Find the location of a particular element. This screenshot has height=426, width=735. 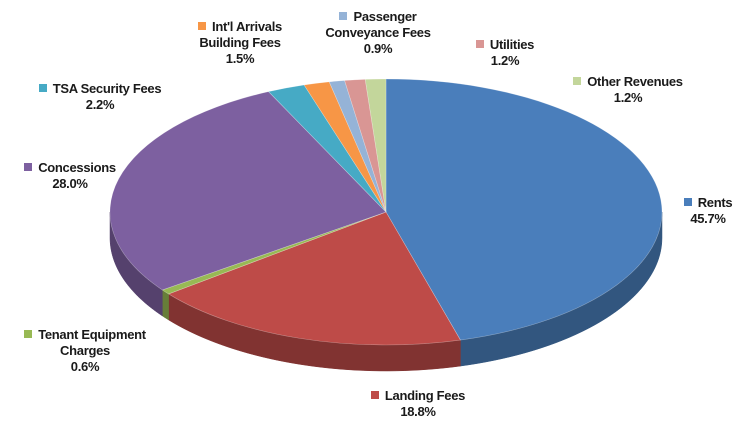

data-label: Passenger Conveyance Fees 0.9% is located at coordinates (378, 33).